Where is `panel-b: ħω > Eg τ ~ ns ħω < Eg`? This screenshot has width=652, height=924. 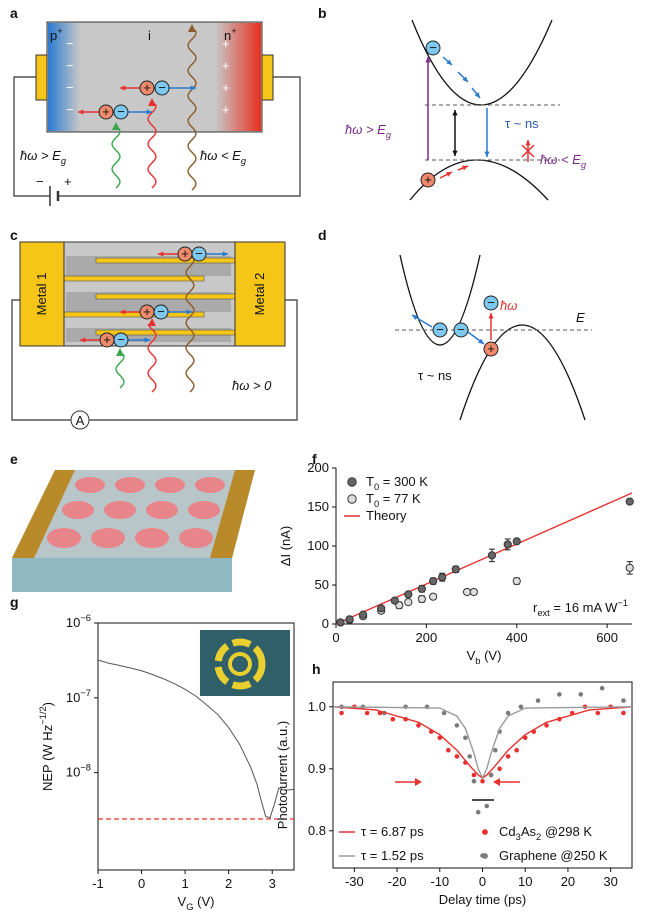
panel-b: ħω > Eg τ ~ ns ħω < Eg is located at coordinates (466, 110).